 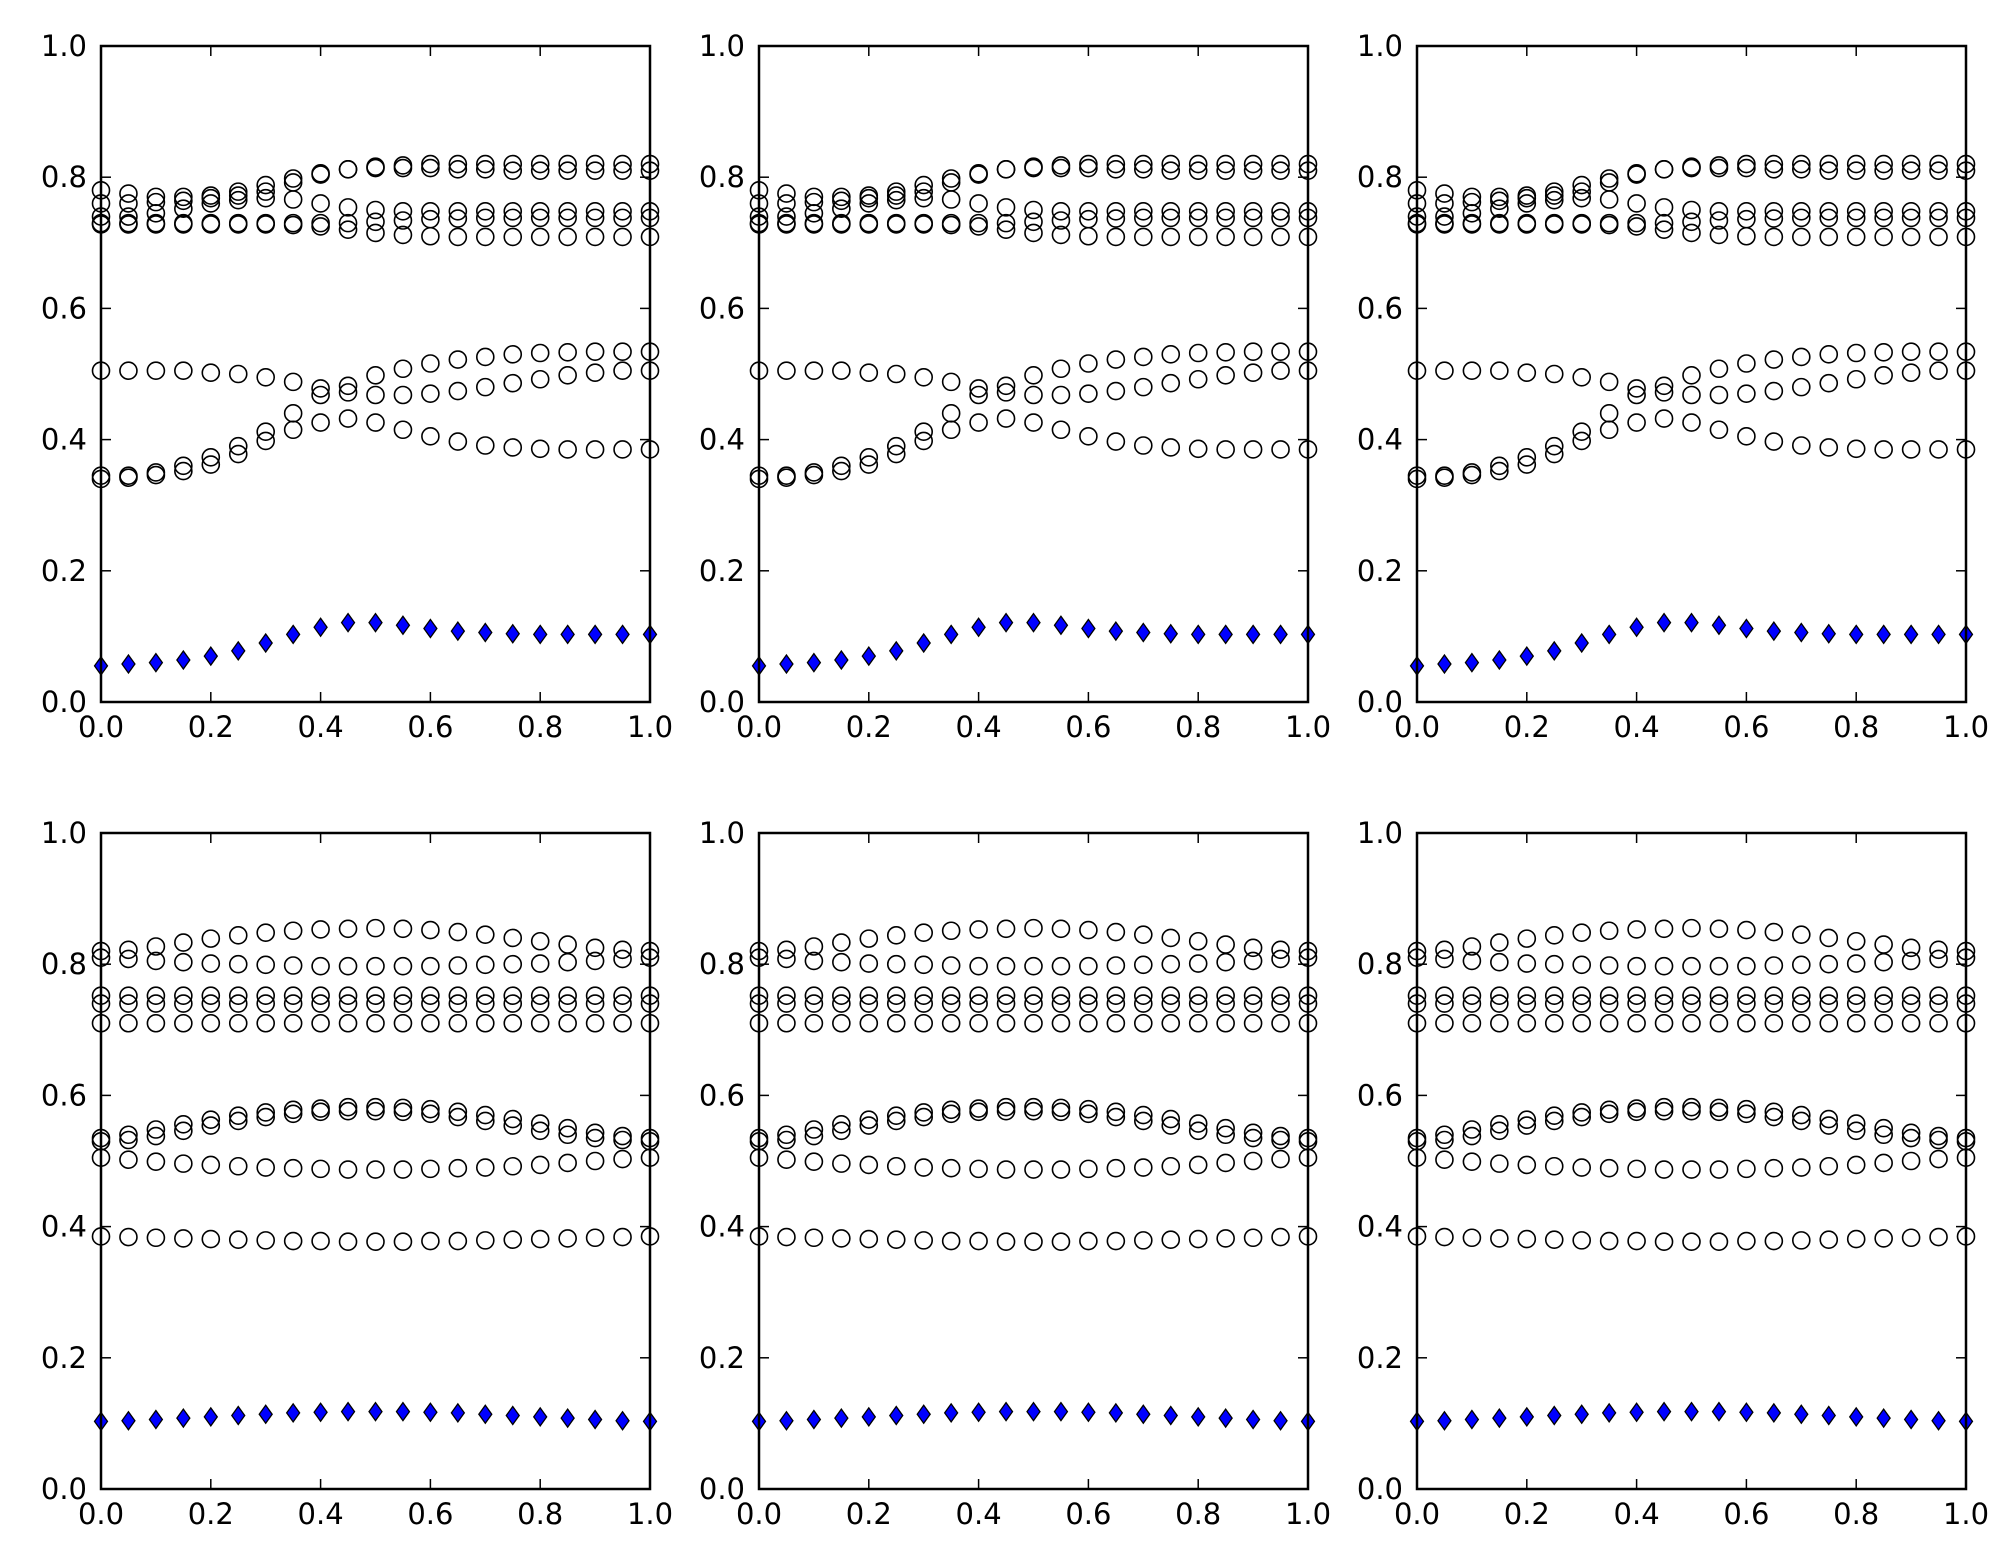 I want to click on y-tick-label: 0.4, so click(x=1380, y=440).